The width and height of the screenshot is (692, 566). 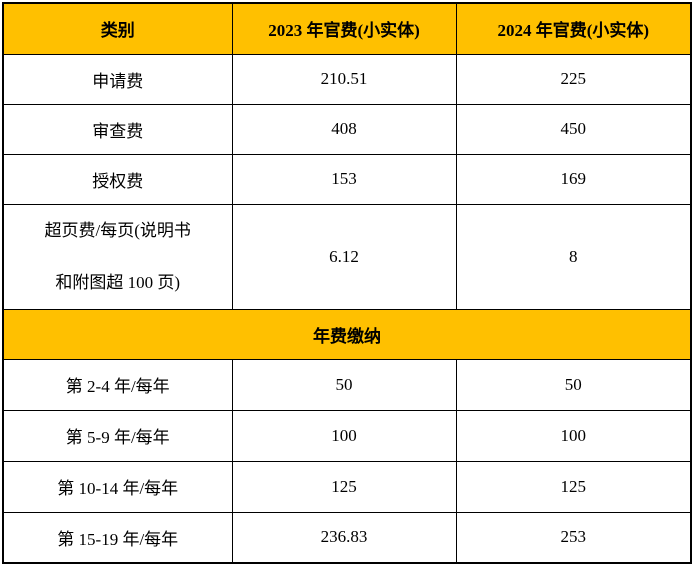 I want to click on table-row-annuity-years-10-14: 第 10-14 年/每年 125 125, so click(x=347, y=486).